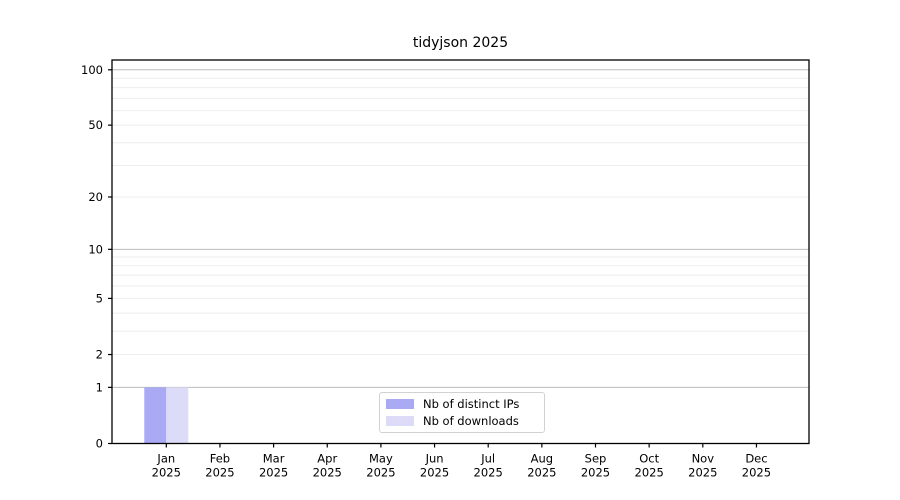  What do you see at coordinates (99, 387) in the screenshot?
I see `y-axis-tick-label: 1` at bounding box center [99, 387].